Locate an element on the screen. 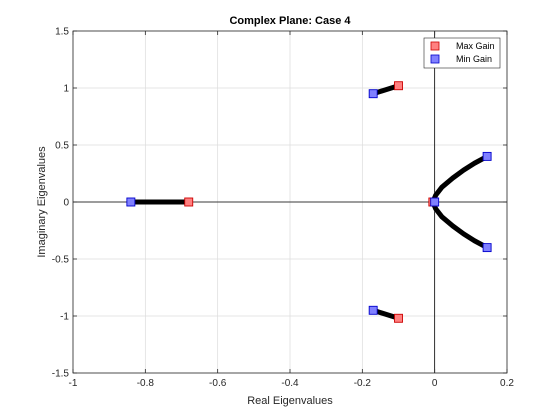 This screenshot has height=420, width=560. y-tick-label: 1 is located at coordinates (66, 89).